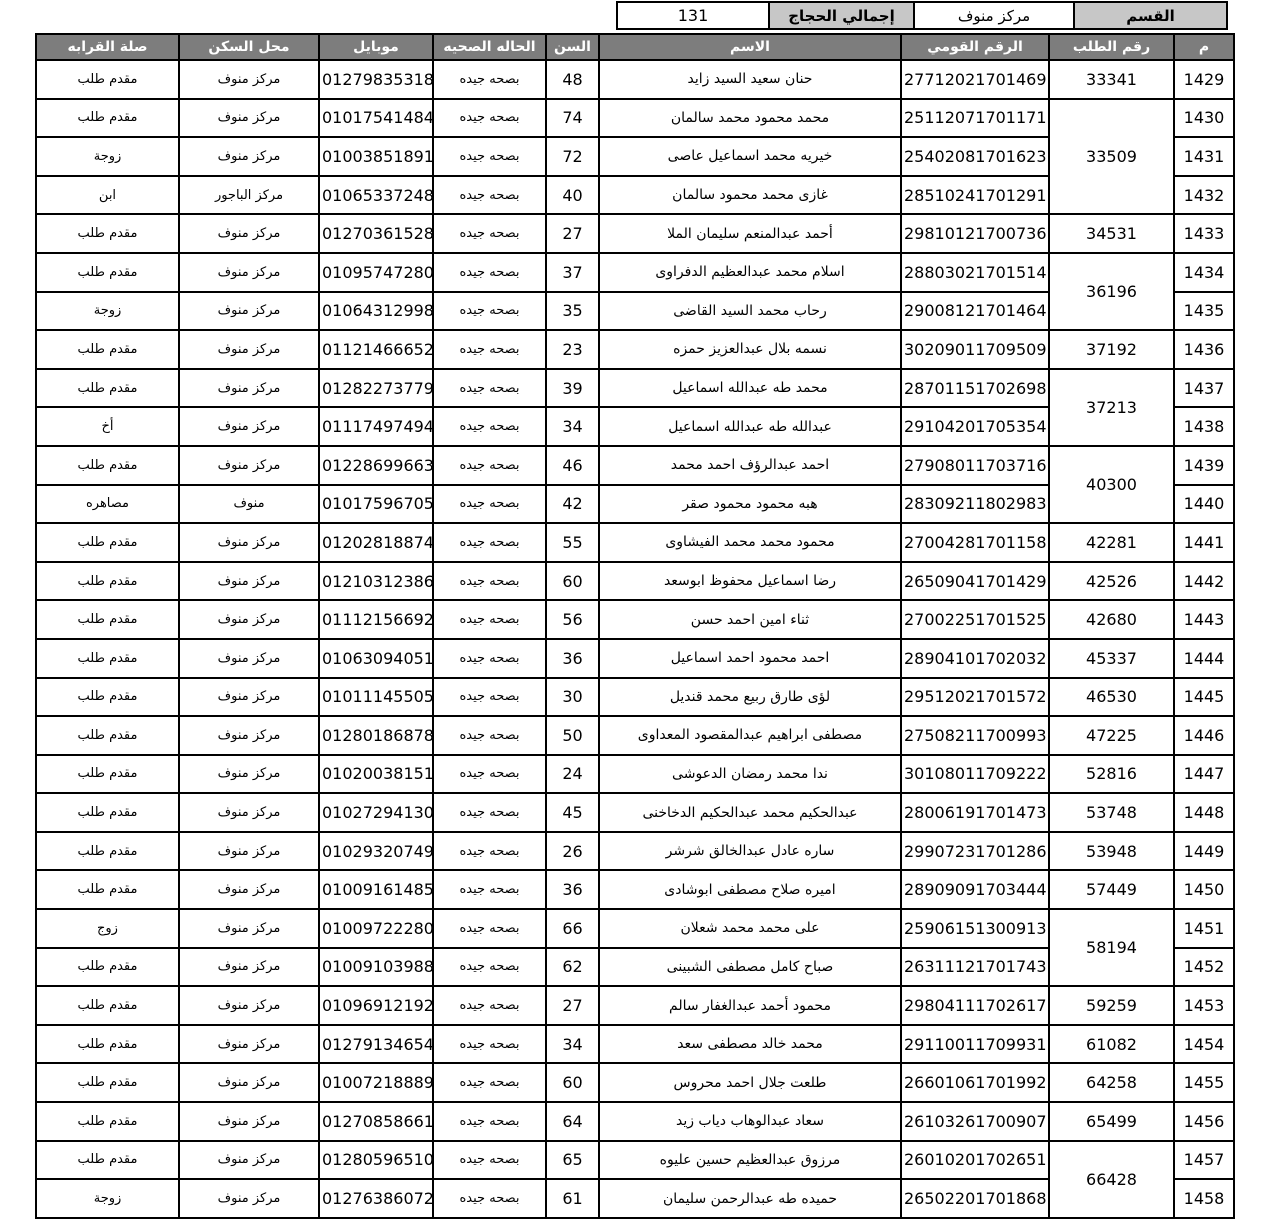 The image size is (1272, 1220). I want to click on national-id-cell: 26311121701743, so click(975, 967).